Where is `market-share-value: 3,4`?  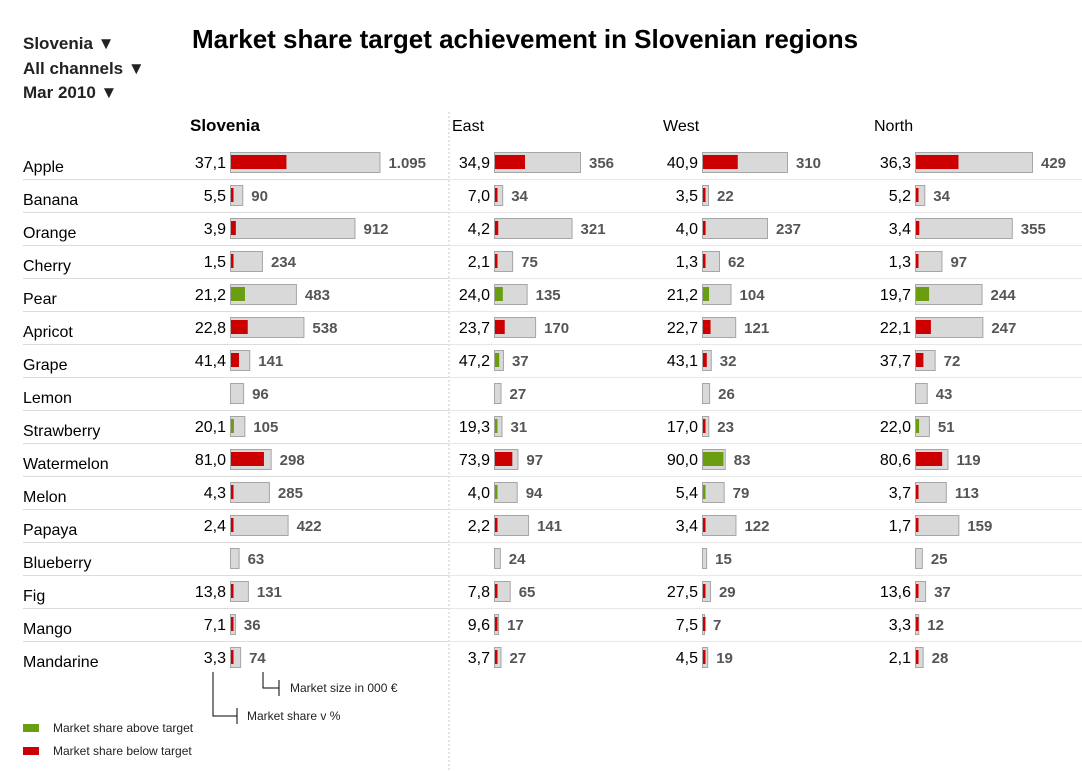 market-share-value: 3,4 is located at coordinates (687, 526).